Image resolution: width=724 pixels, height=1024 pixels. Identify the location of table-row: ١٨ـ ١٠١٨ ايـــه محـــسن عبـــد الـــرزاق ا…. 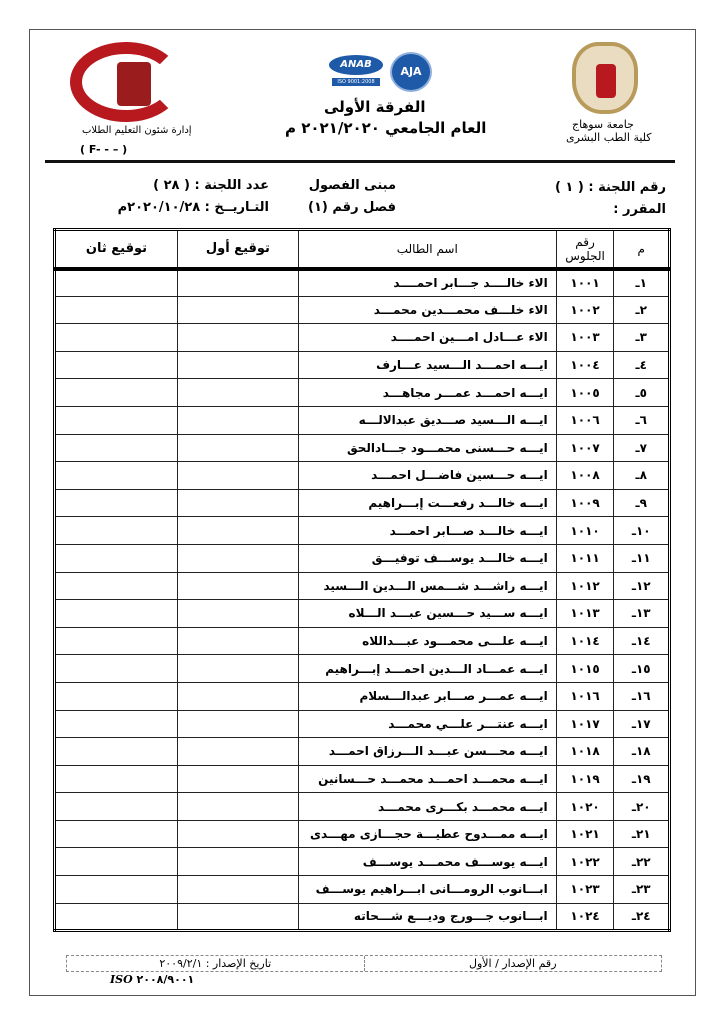
(362, 751).